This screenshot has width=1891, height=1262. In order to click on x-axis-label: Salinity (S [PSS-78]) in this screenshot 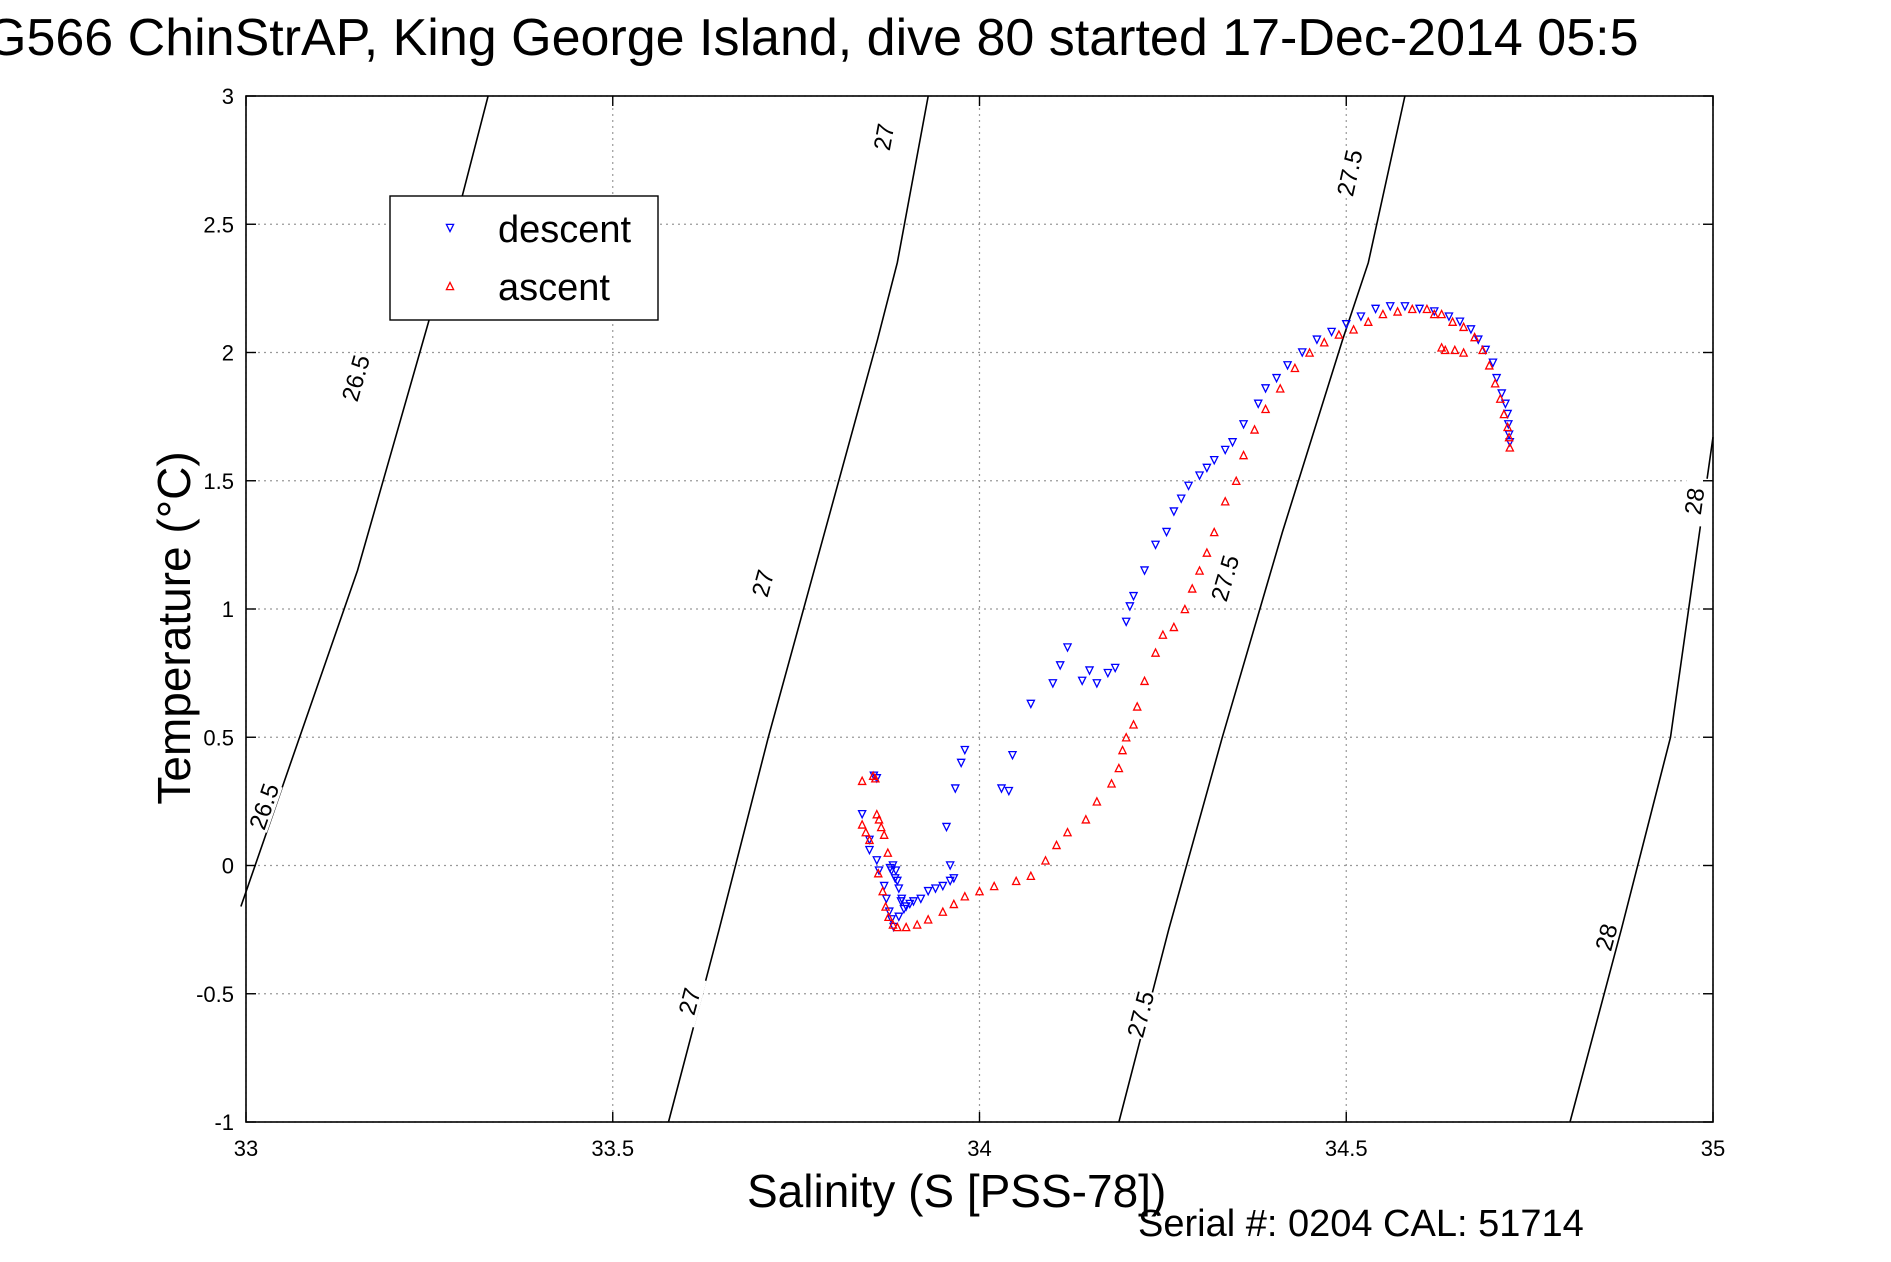, I will do `click(957, 1191)`.